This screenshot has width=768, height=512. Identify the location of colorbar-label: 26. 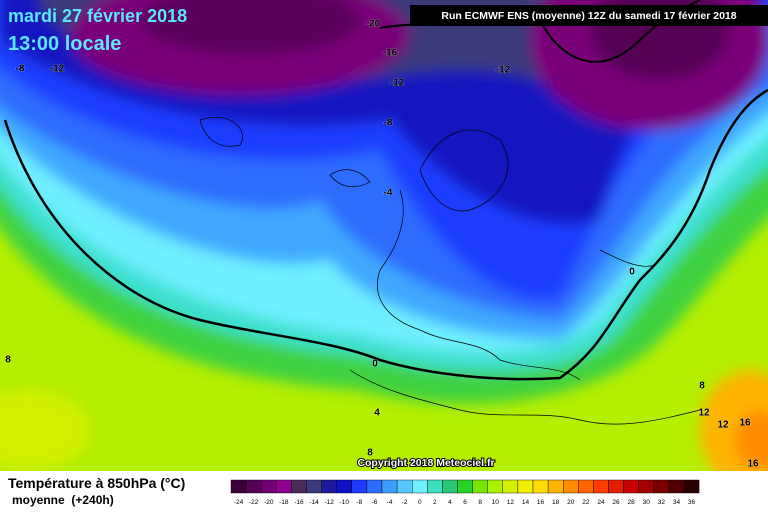
(616, 502).